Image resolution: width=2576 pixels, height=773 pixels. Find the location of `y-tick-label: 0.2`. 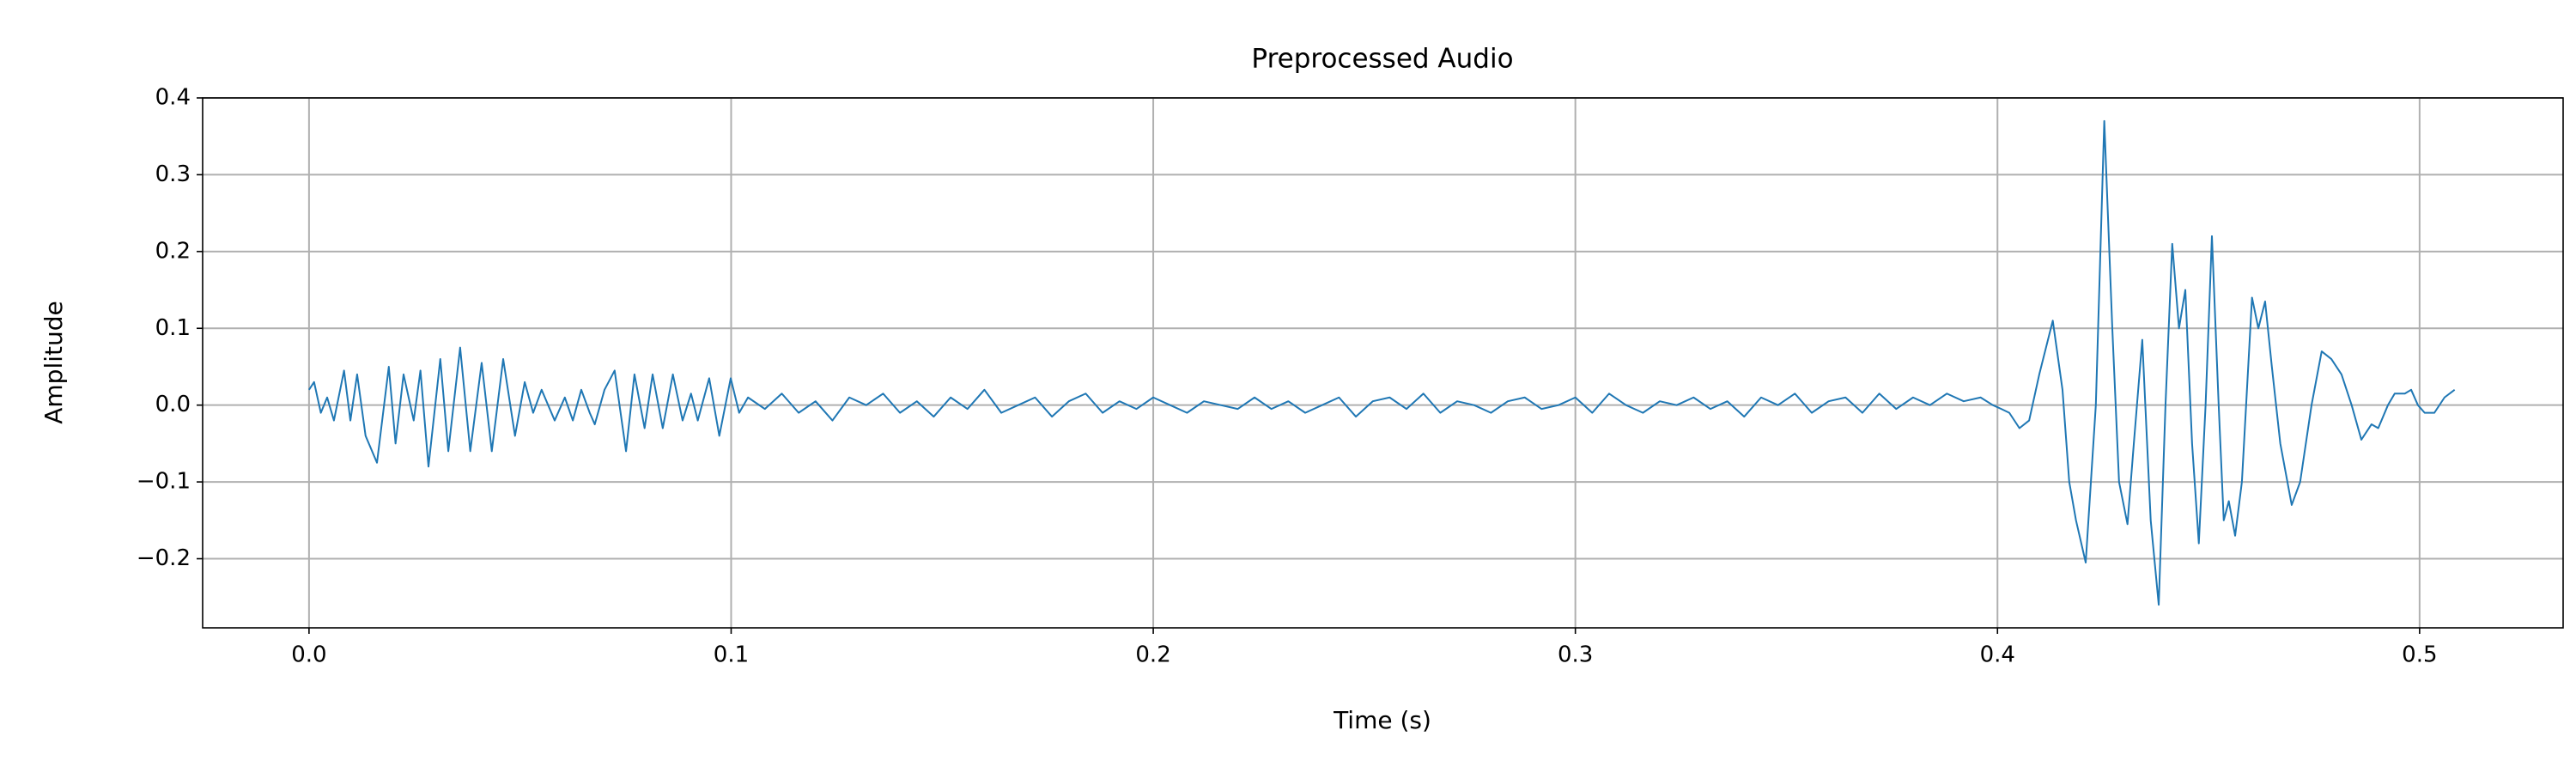

y-tick-label: 0.2 is located at coordinates (173, 251).